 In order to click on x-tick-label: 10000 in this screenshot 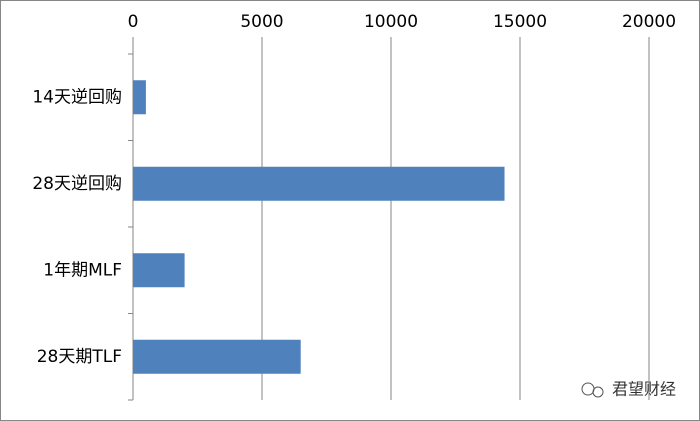, I will do `click(391, 22)`.